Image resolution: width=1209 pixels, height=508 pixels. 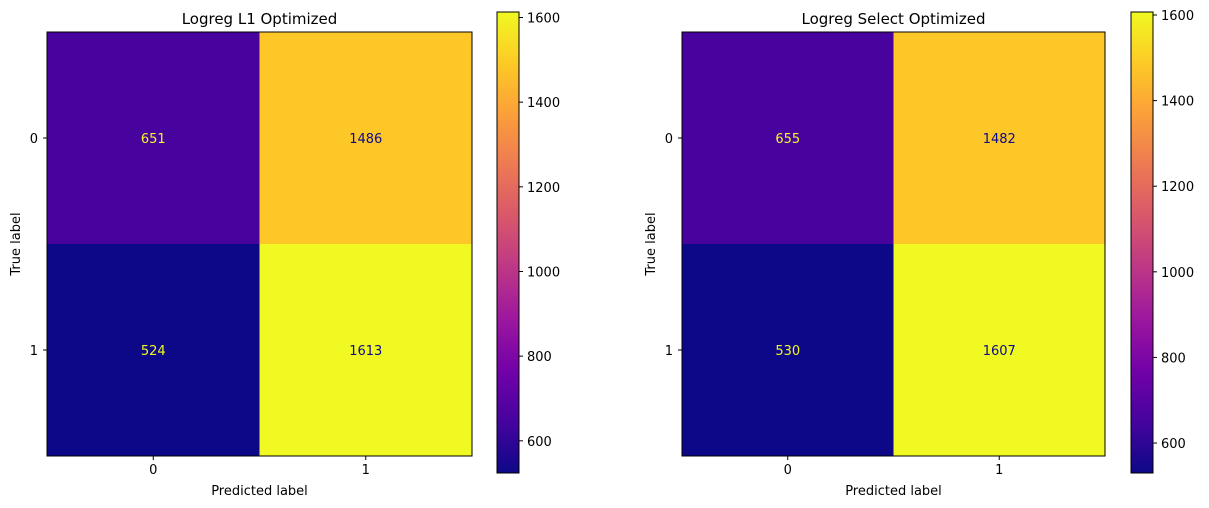 I want to click on cell-value-1-0: 524, so click(x=153, y=351).